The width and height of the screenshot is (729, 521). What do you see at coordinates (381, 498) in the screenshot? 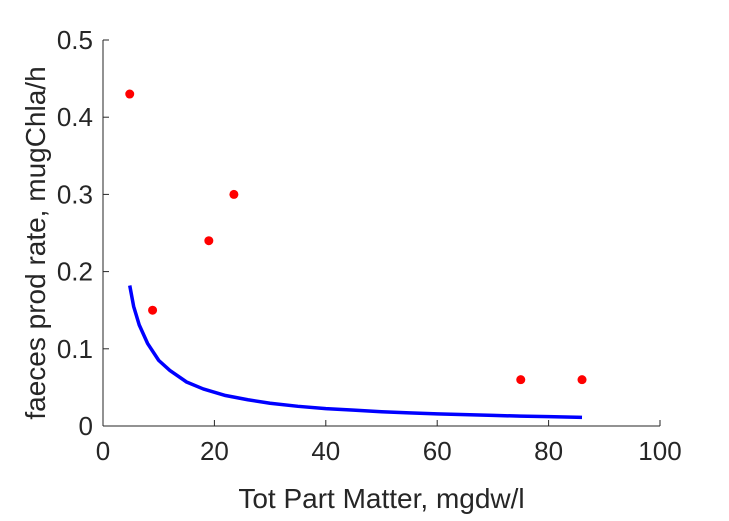
I see `x-axis-label: Tot Part Matter, mgdw/l` at bounding box center [381, 498].